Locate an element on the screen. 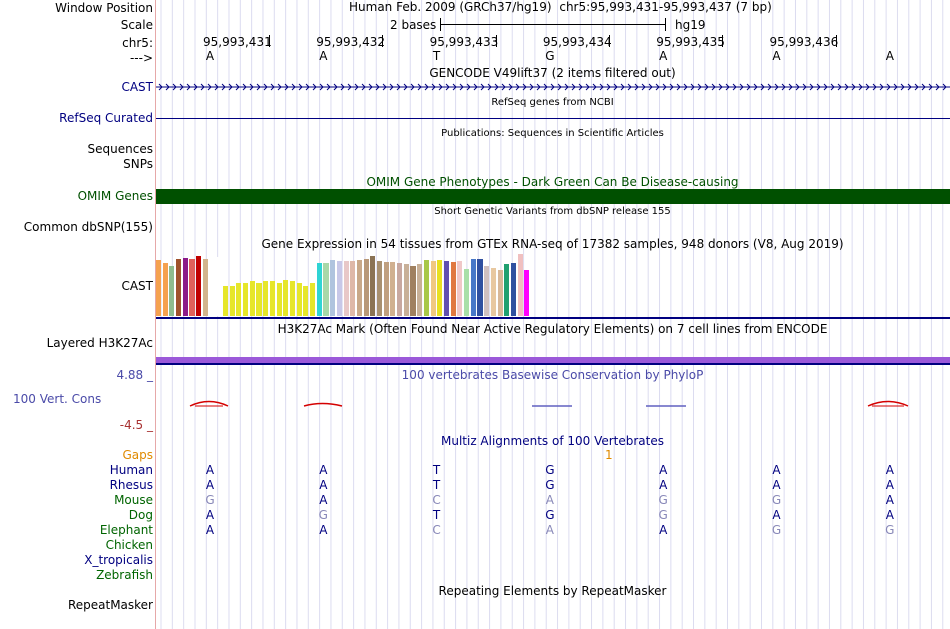 This screenshot has height=629, width=950. publications-label-sequences: Sequences is located at coordinates (120, 149).